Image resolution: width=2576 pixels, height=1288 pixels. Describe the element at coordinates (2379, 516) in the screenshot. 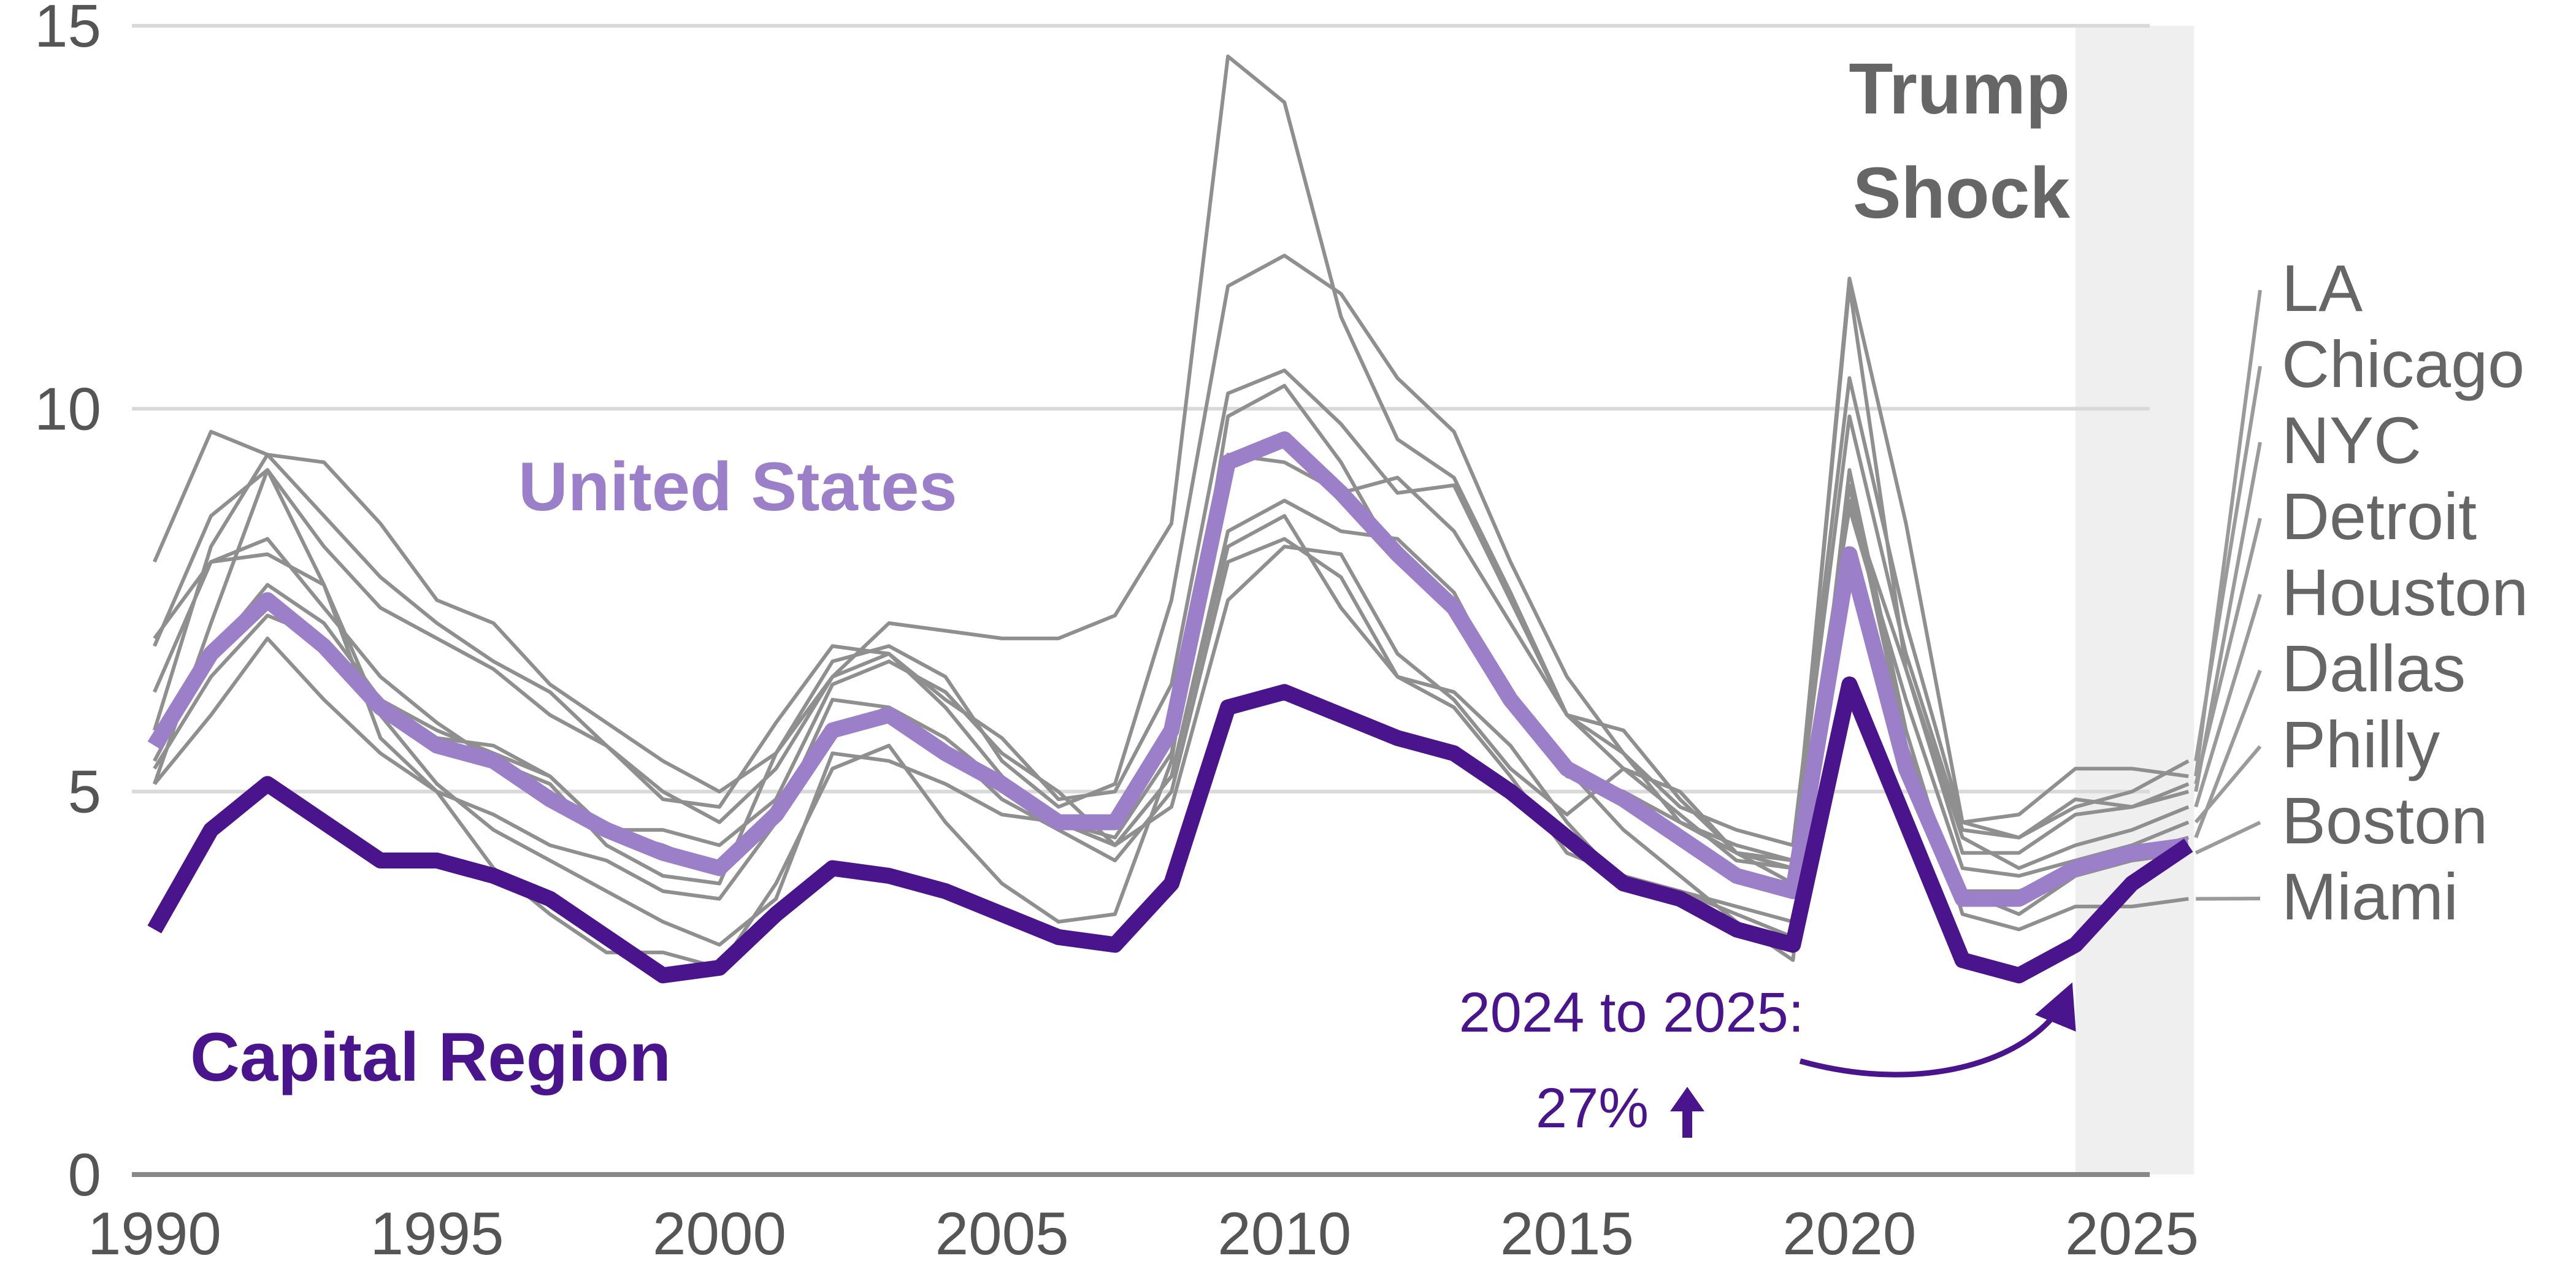

I see `city-label-detroit: Detroit` at that location.